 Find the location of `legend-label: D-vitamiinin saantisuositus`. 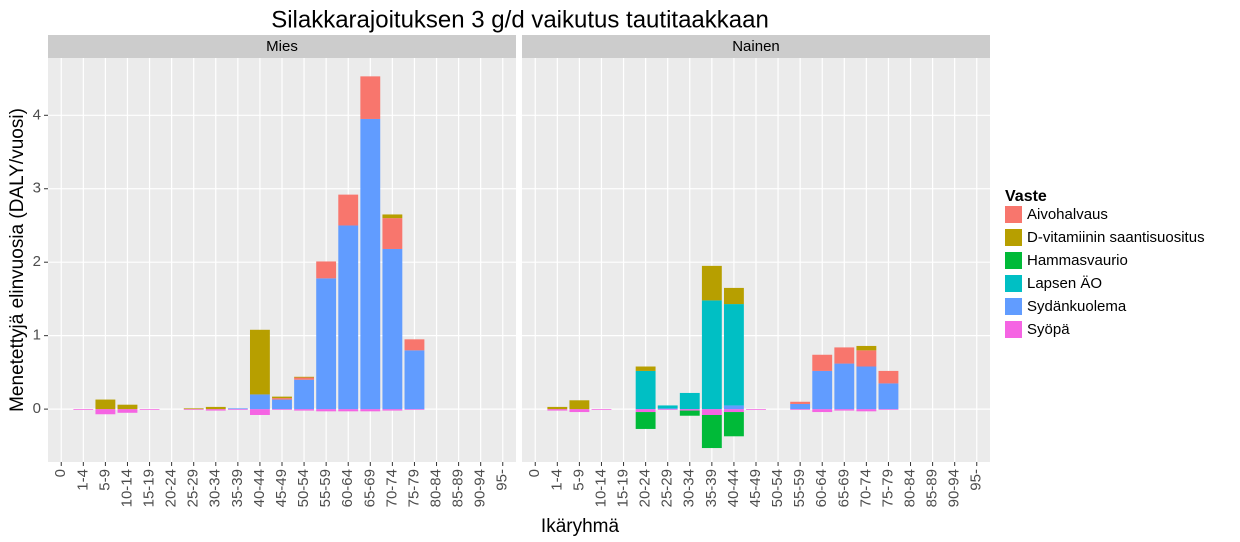

legend-label: D-vitamiinin saantisuositus is located at coordinates (1116, 237).